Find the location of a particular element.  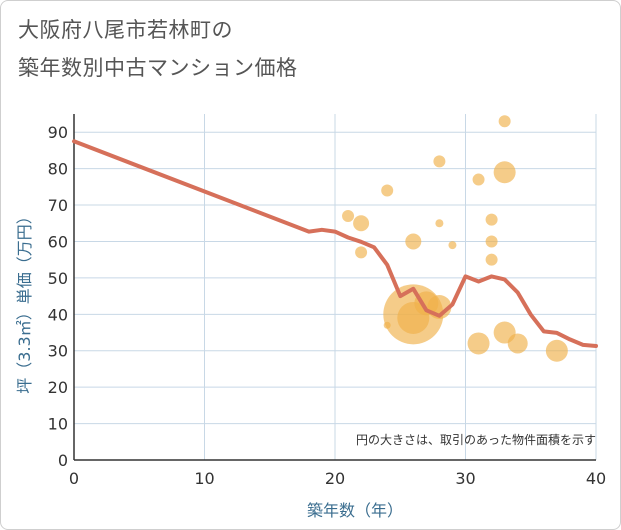

x-tick-label: 10 is located at coordinates (204, 478).